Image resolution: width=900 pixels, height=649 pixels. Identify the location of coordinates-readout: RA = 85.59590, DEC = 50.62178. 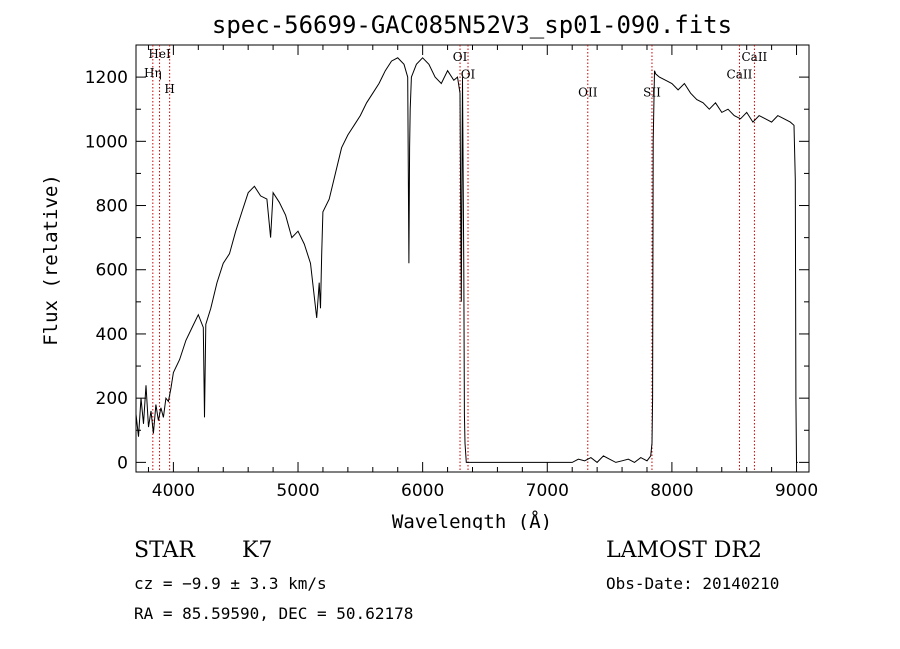
(274, 613).